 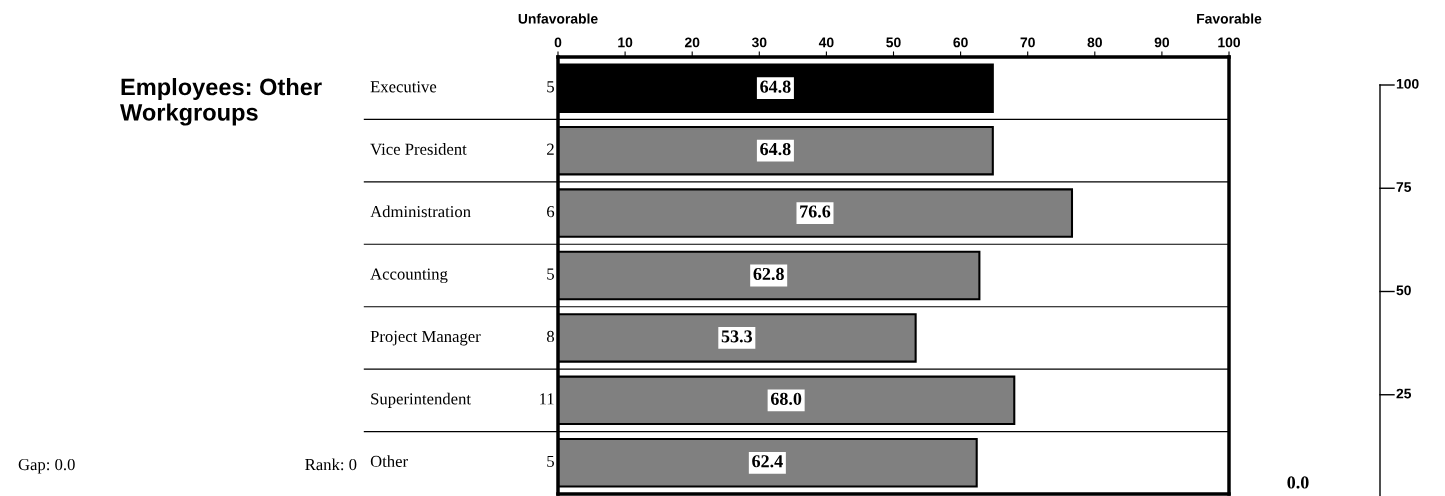 What do you see at coordinates (960, 42) in the screenshot?
I see `x-tick-label: 60` at bounding box center [960, 42].